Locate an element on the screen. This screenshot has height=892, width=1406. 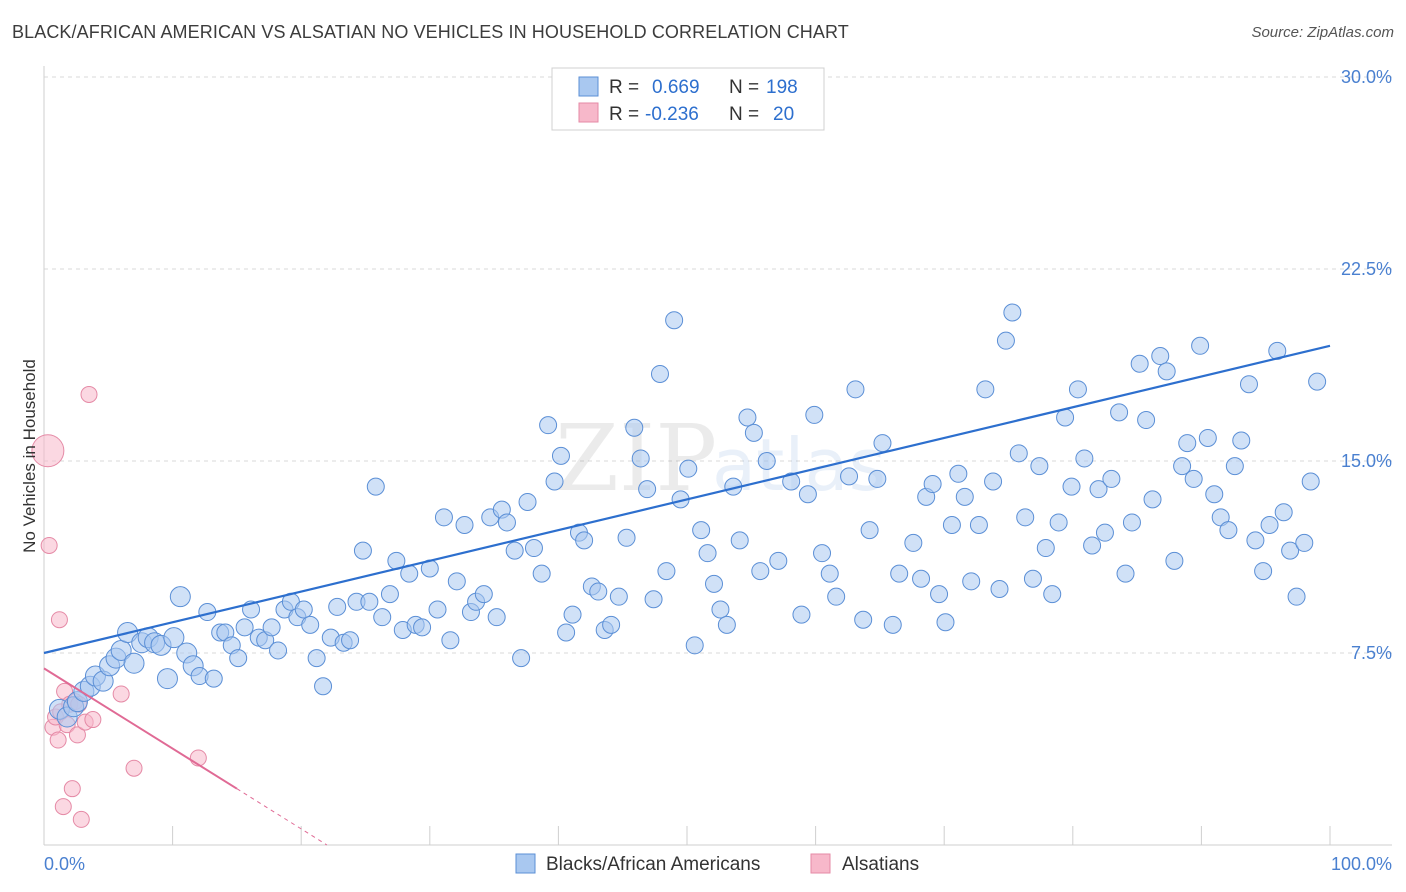
alsatians-trend-line is located at coordinates (140, 728).